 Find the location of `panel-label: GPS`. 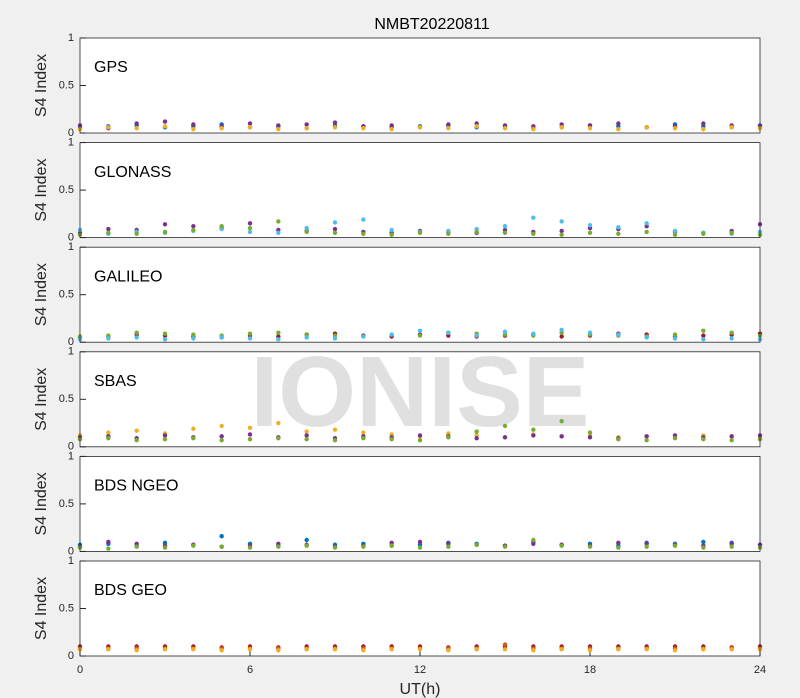

panel-label: GPS is located at coordinates (111, 67).